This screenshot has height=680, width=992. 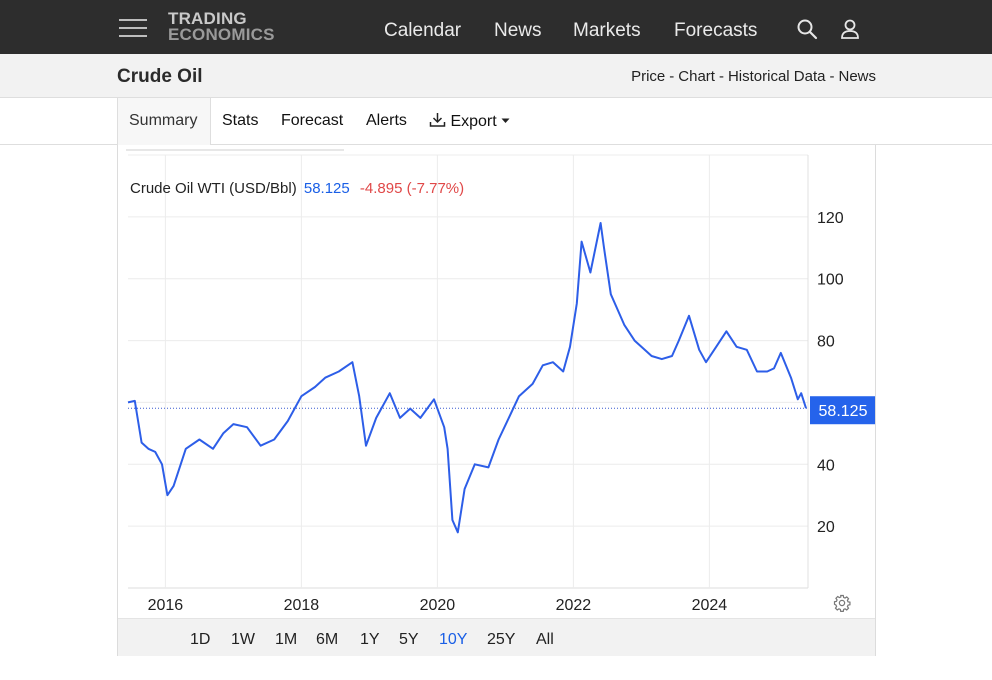 What do you see at coordinates (696, 76) in the screenshot?
I see `subnav-chart: Chart` at bounding box center [696, 76].